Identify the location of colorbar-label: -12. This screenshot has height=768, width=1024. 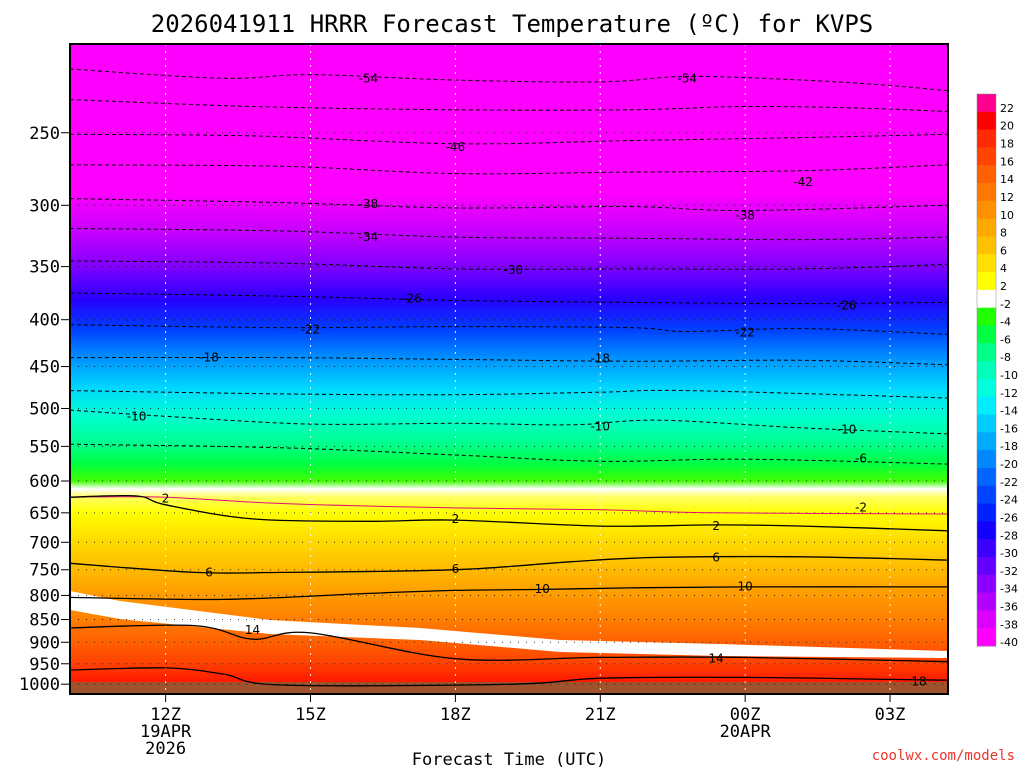
(1009, 393).